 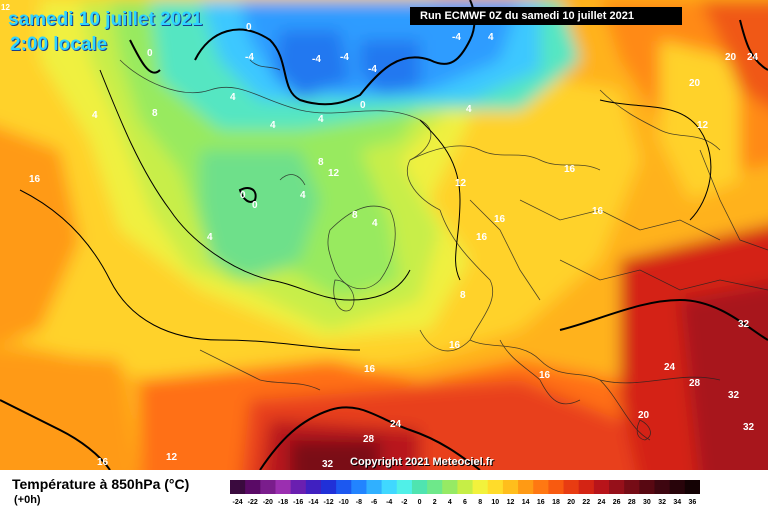 What do you see at coordinates (450, 502) in the screenshot?
I see `legend-tick-label: 4` at bounding box center [450, 502].